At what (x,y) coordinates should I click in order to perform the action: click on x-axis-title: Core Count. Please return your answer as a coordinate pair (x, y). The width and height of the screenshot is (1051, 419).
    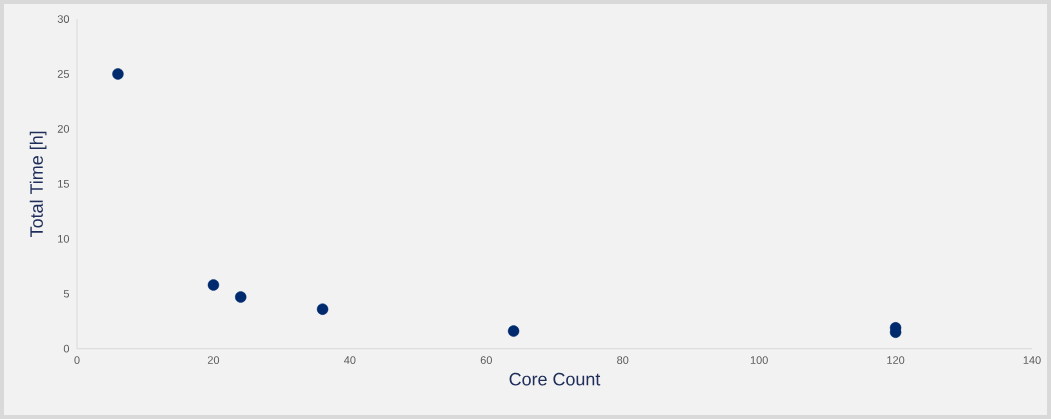
    Looking at the image, I should click on (555, 379).